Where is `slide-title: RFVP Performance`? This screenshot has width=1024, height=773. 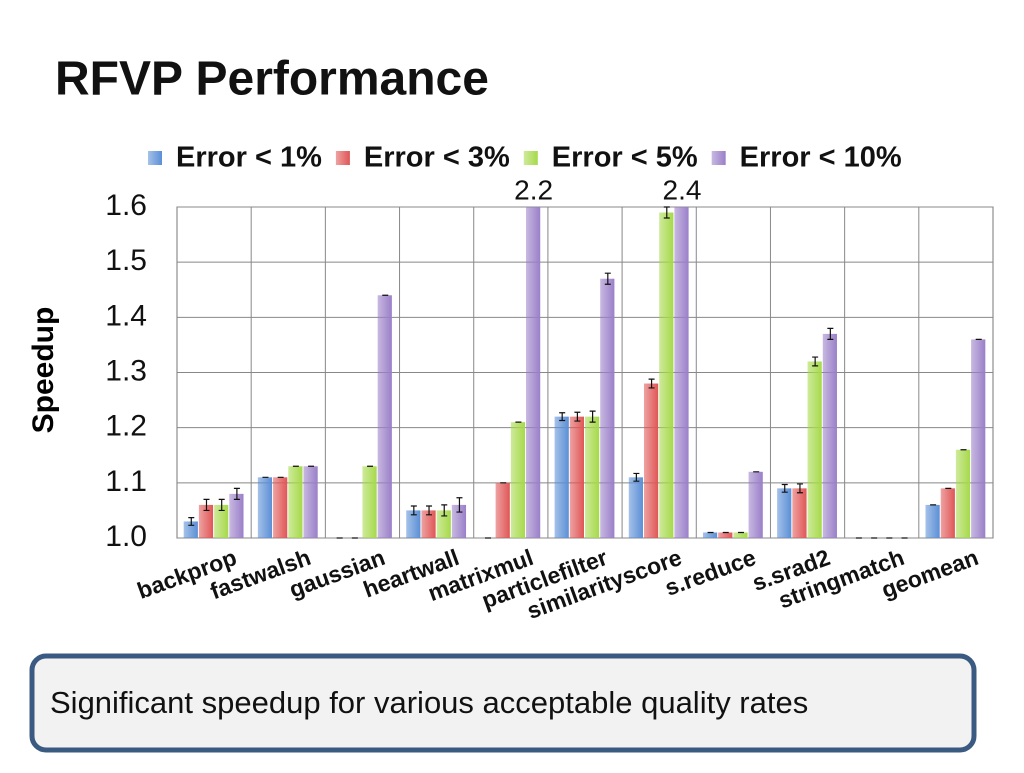
slide-title: RFVP Performance is located at coordinates (272, 79).